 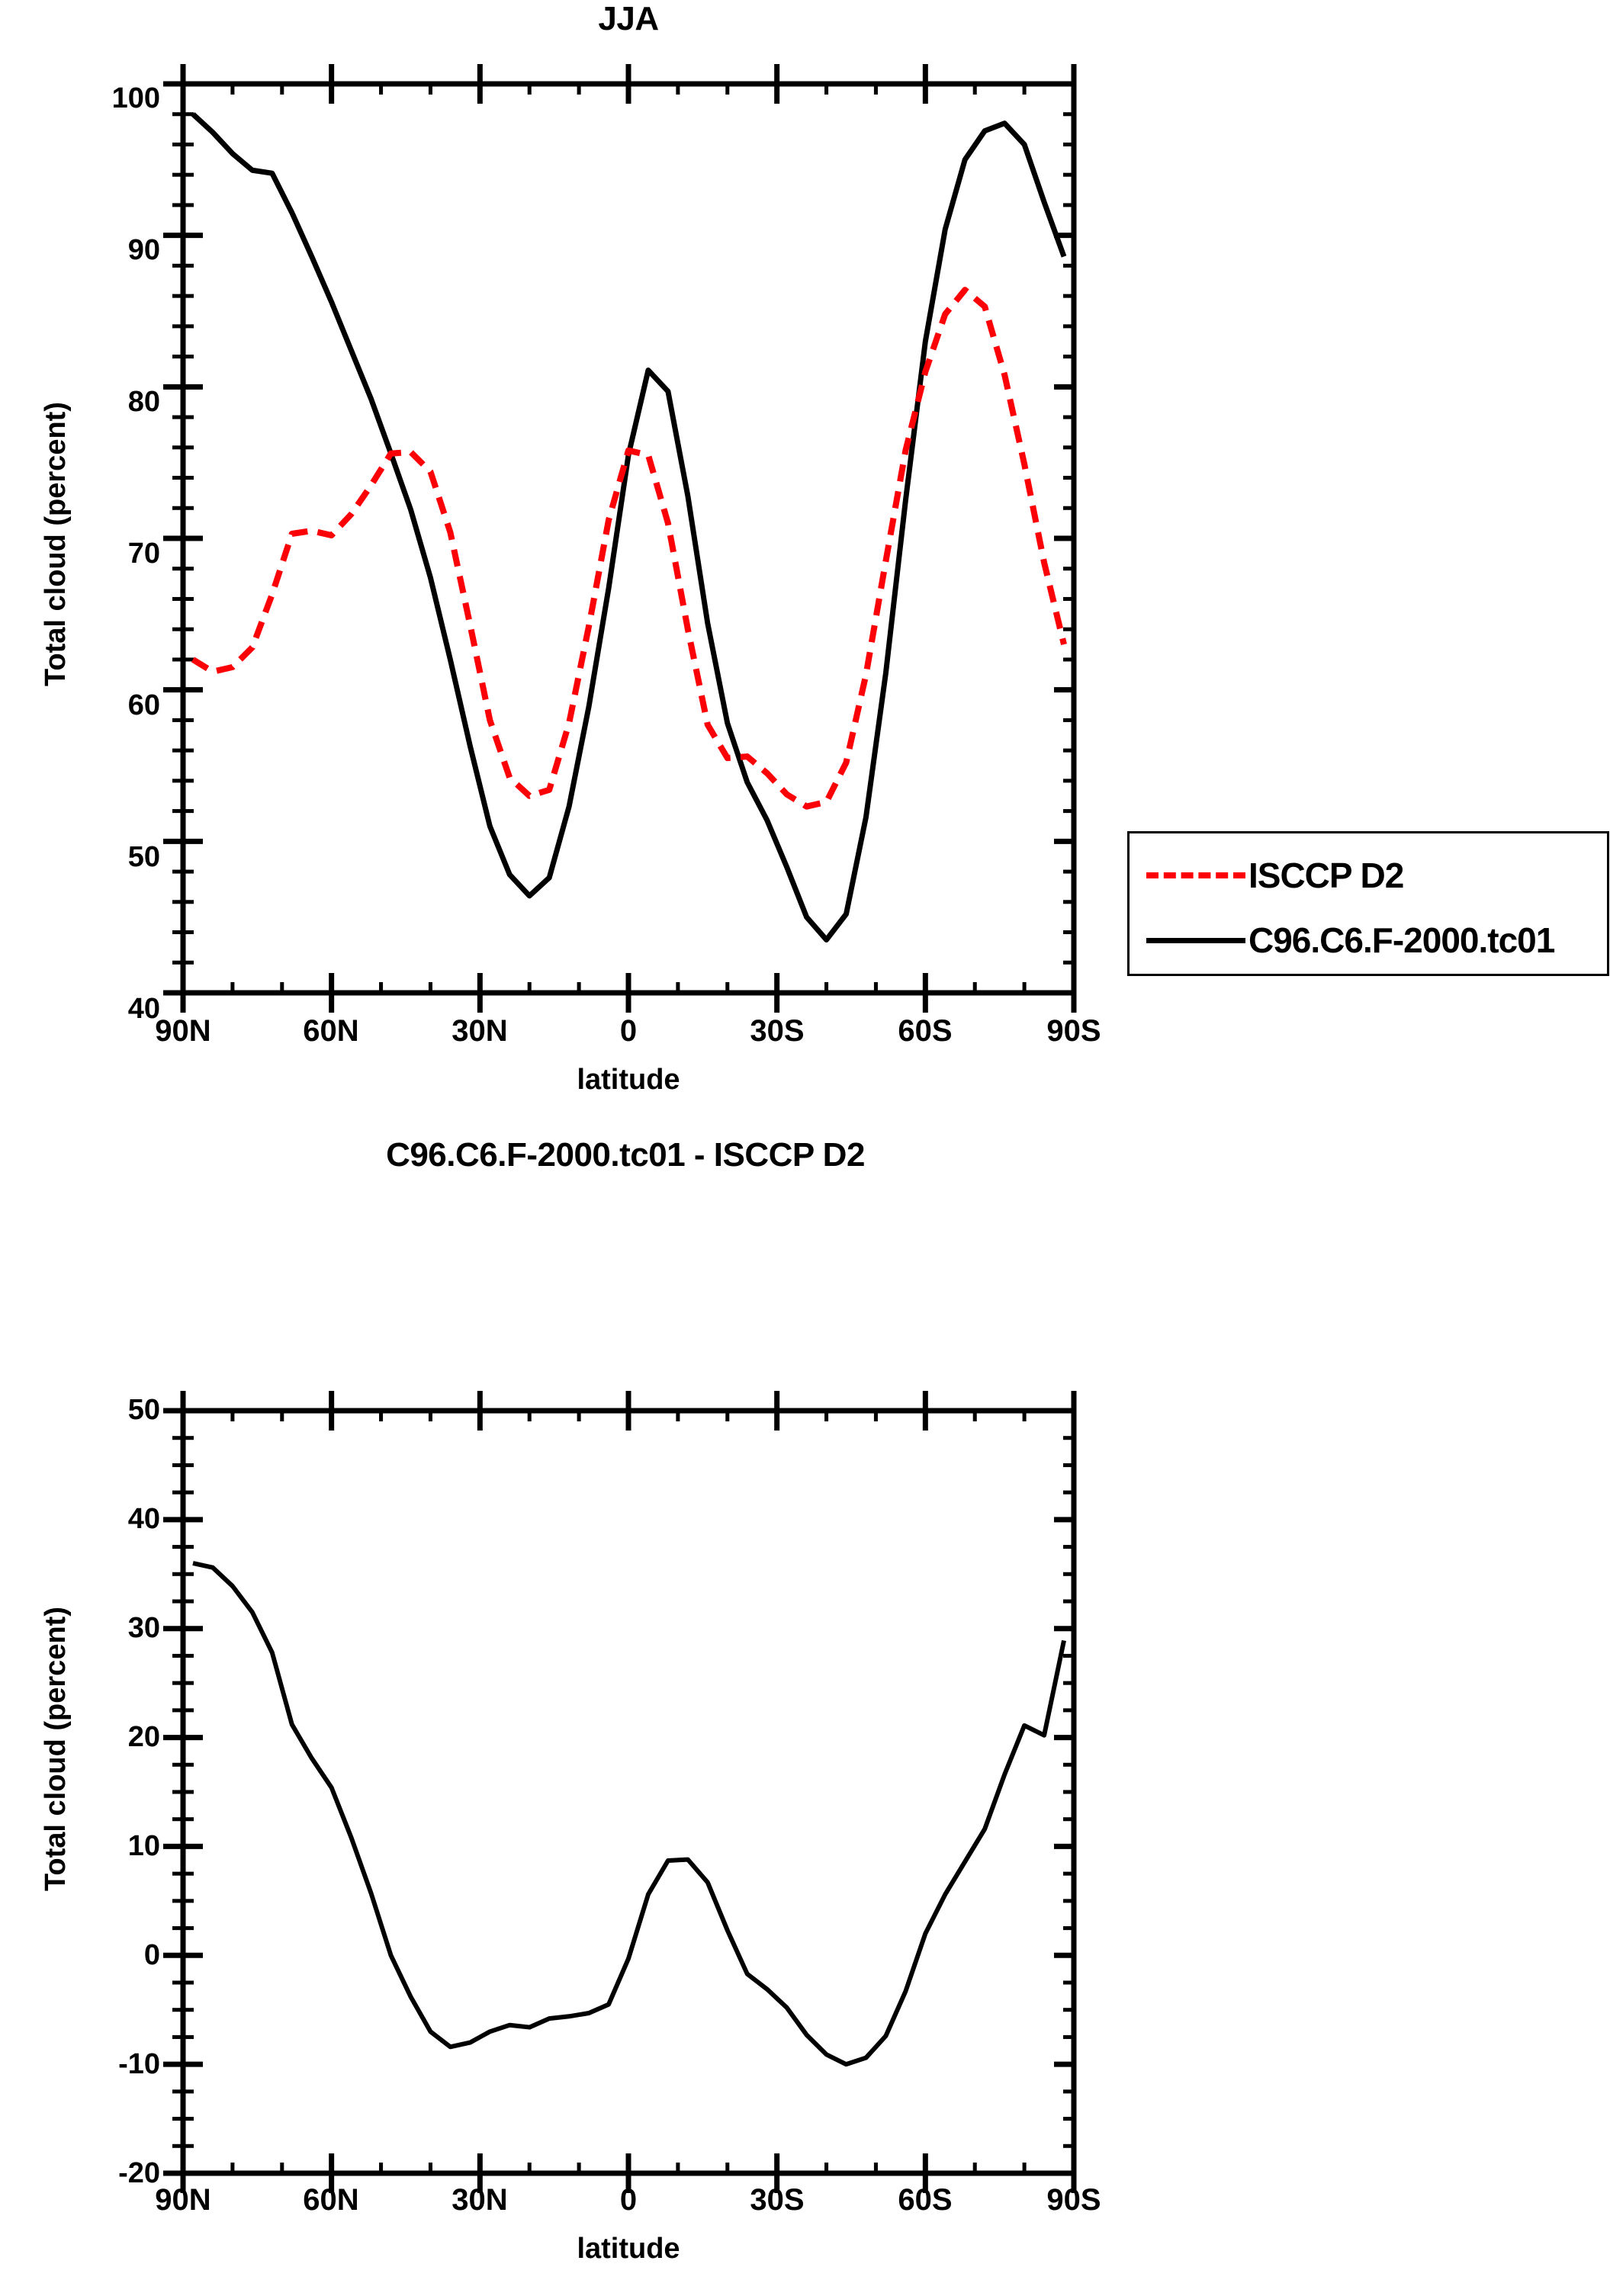 I want to click on top-xtick-0: 0, so click(x=628, y=1031).